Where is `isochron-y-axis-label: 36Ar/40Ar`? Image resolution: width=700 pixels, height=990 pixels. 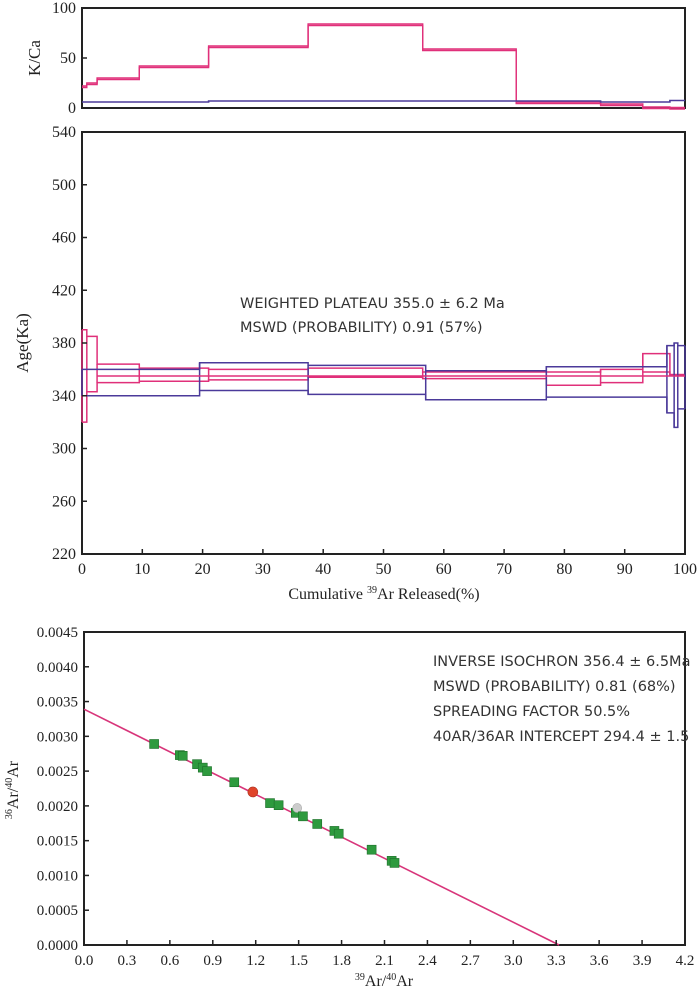 isochron-y-axis-label: 36Ar/40Ar is located at coordinates (13, 789).